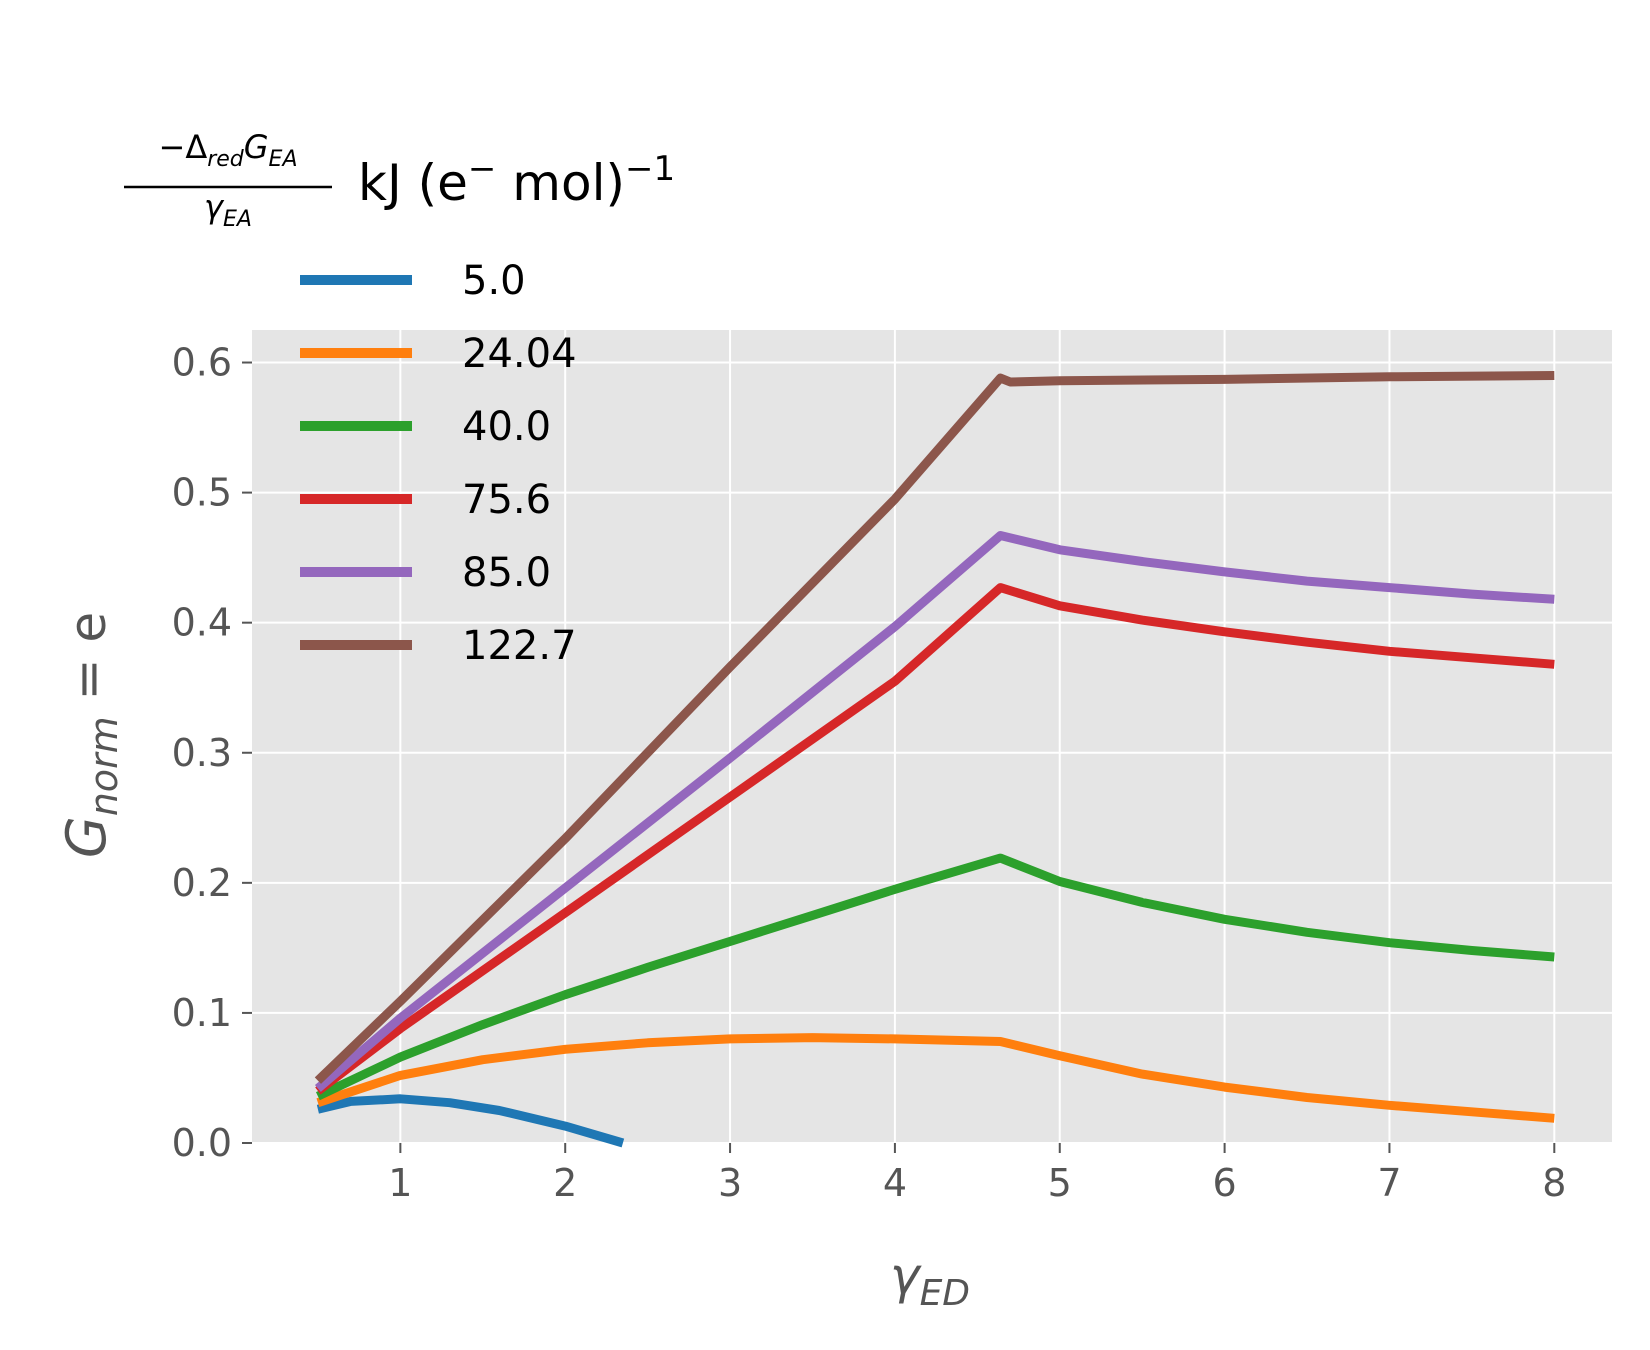 This screenshot has width=1650, height=1350. I want to click on y-tick-label: 0.5, so click(202, 493).